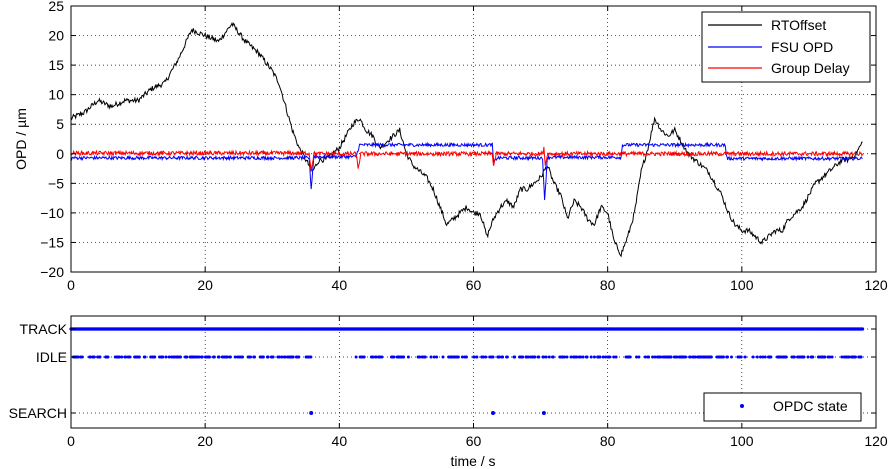  Describe the element at coordinates (786, 47) in the screenshot. I see `top-legend: RTOffset FSU OPD Group Delay` at that location.